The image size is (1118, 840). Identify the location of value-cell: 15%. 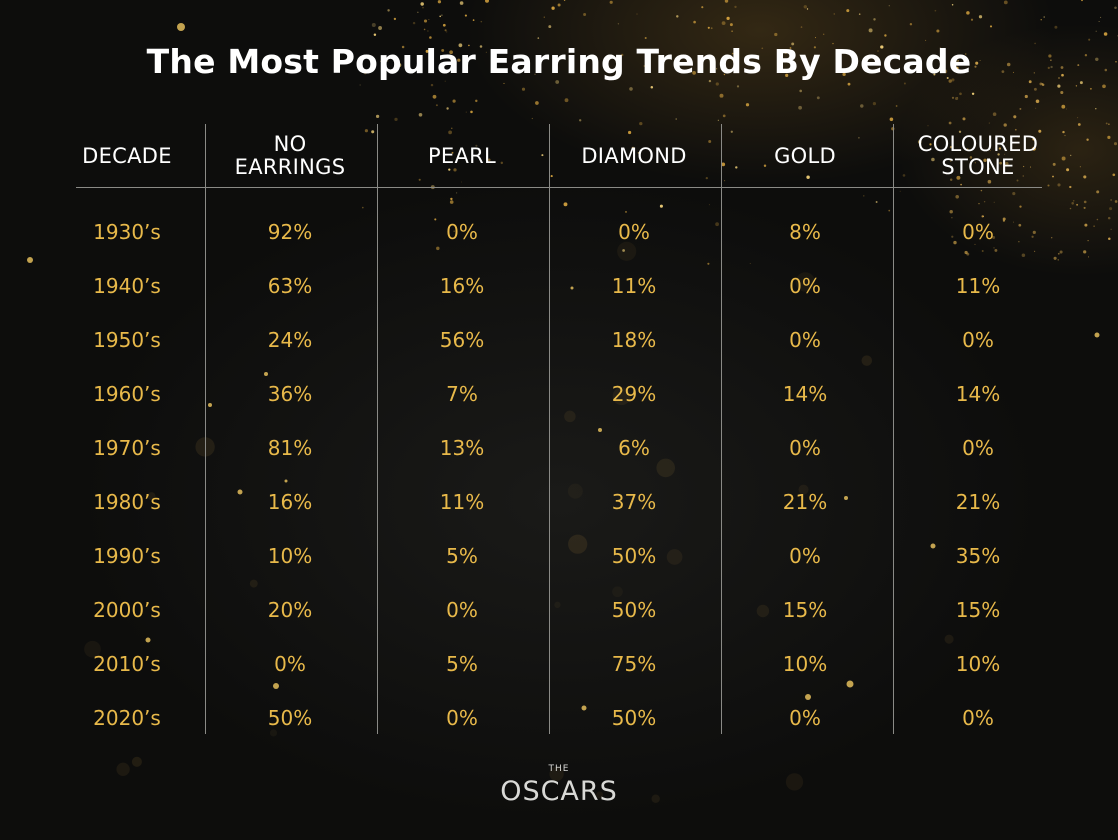
(805, 610).